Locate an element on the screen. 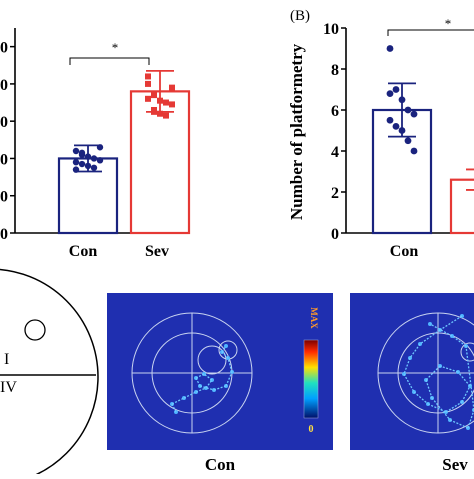 Image resolution: width=474 pixels, height=479 pixels. panel-a-sig-bracket is located at coordinates (109, 61).